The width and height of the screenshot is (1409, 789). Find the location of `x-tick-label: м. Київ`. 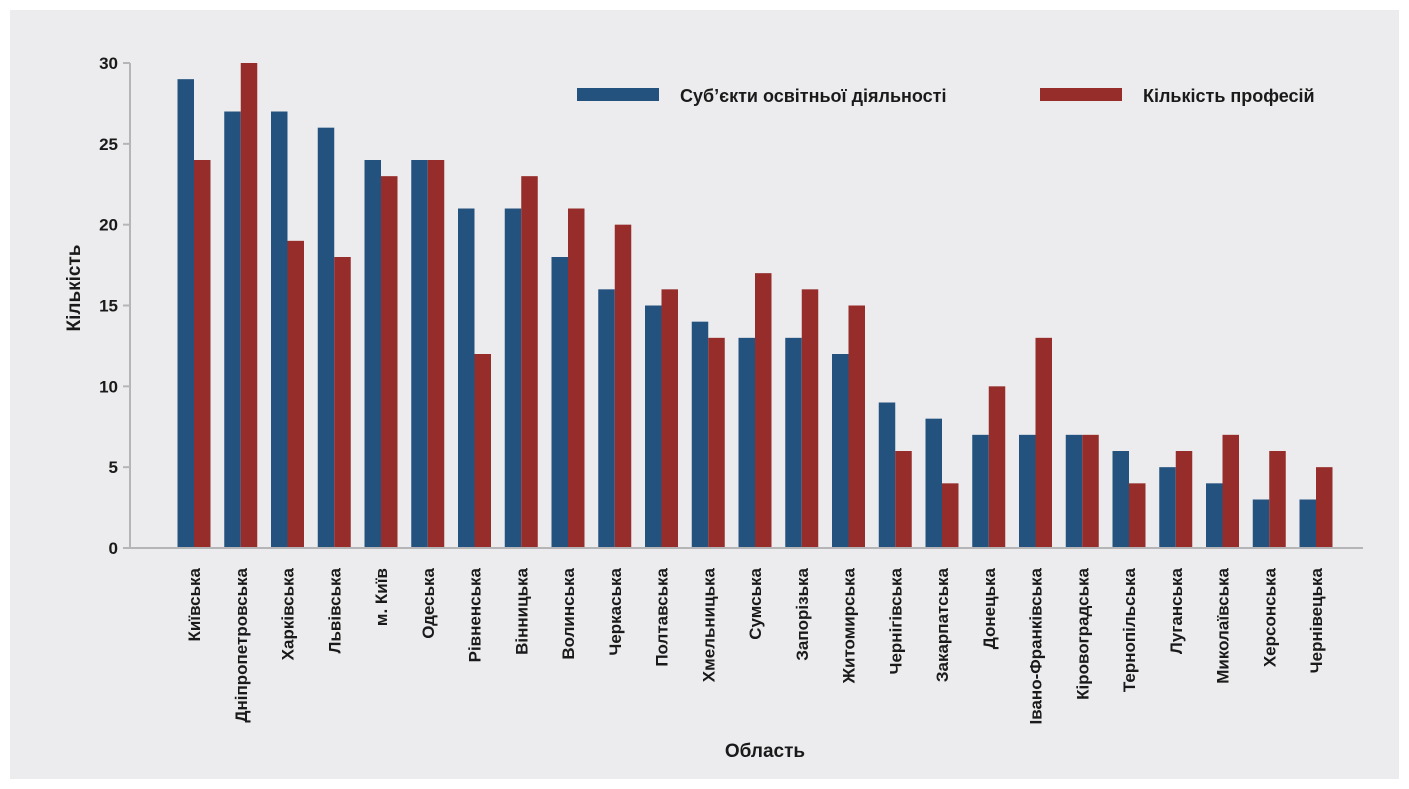

x-tick-label: м. Київ is located at coordinates (381, 597).